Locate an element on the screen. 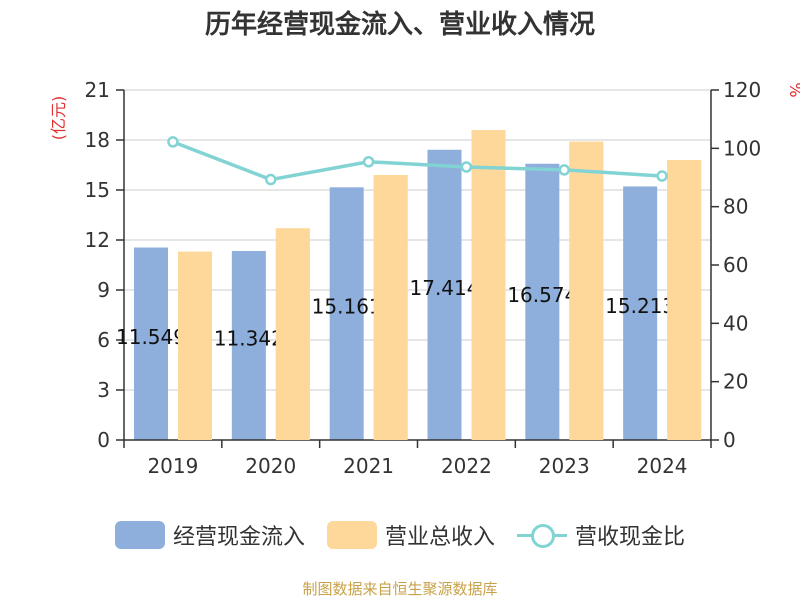  legend-swatch-revenue is located at coordinates (351, 535).